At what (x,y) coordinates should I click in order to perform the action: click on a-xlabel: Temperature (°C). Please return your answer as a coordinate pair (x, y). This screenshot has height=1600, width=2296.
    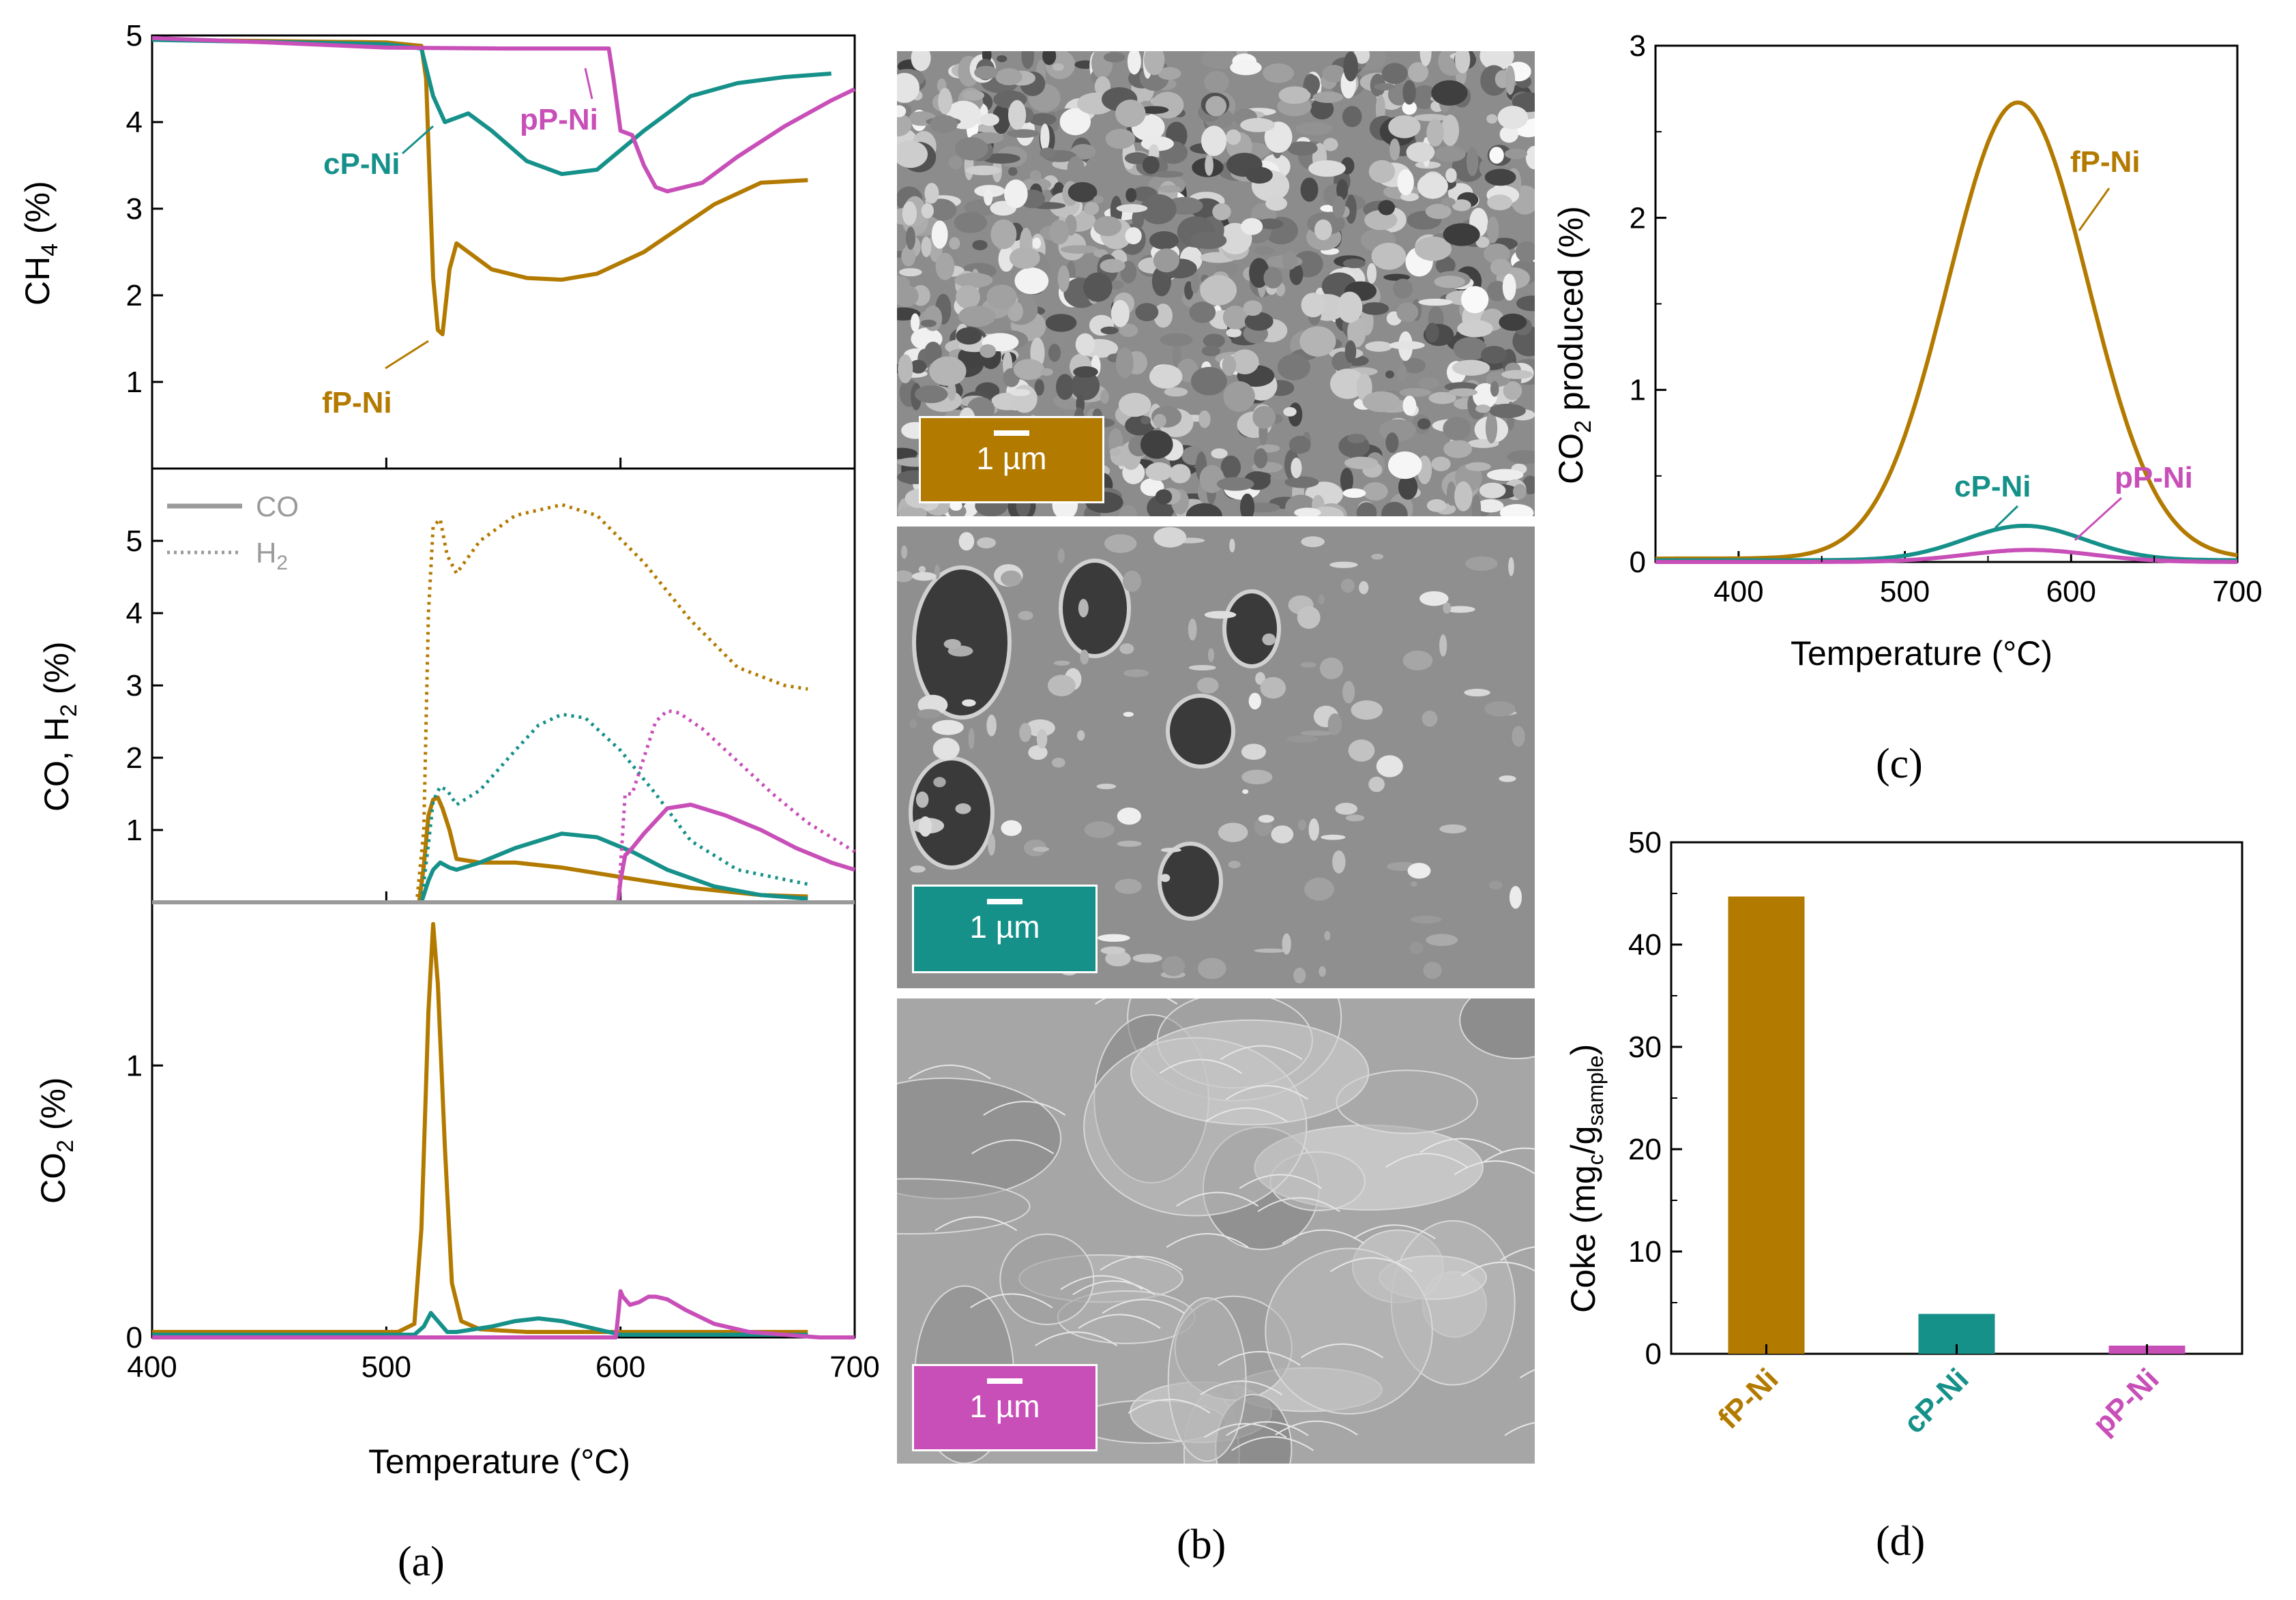
    Looking at the image, I should click on (499, 1461).